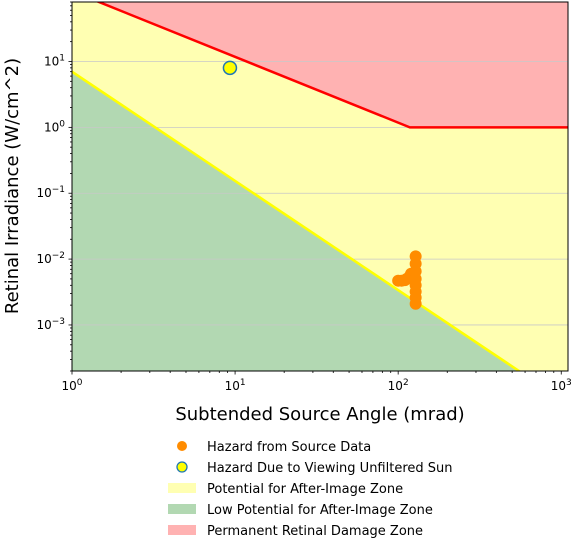 This screenshot has height=553, width=573. I want to click on legend-label: Hazard from Source Data, so click(289, 447).